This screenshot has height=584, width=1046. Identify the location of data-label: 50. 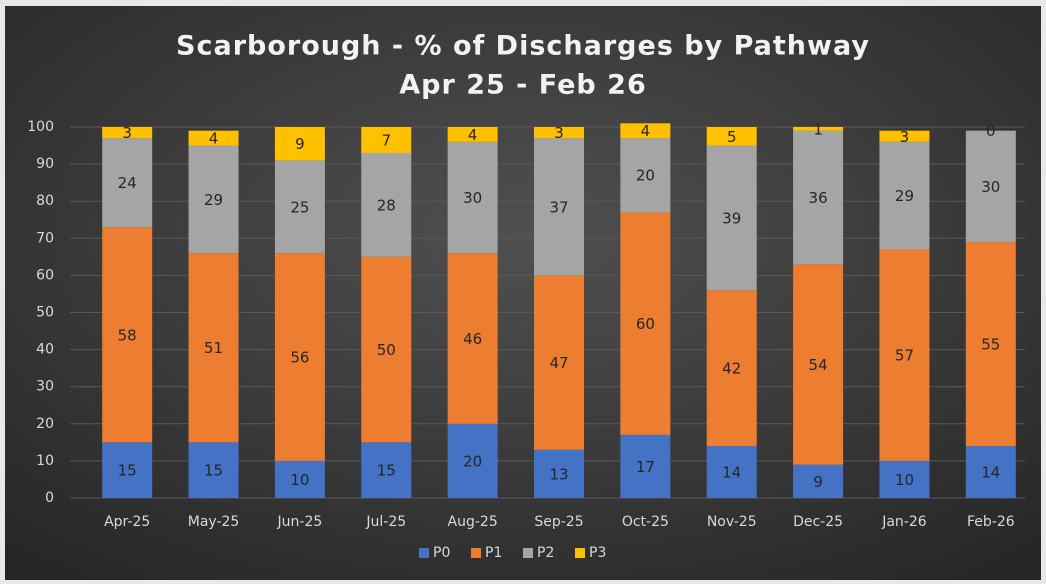
(386, 350).